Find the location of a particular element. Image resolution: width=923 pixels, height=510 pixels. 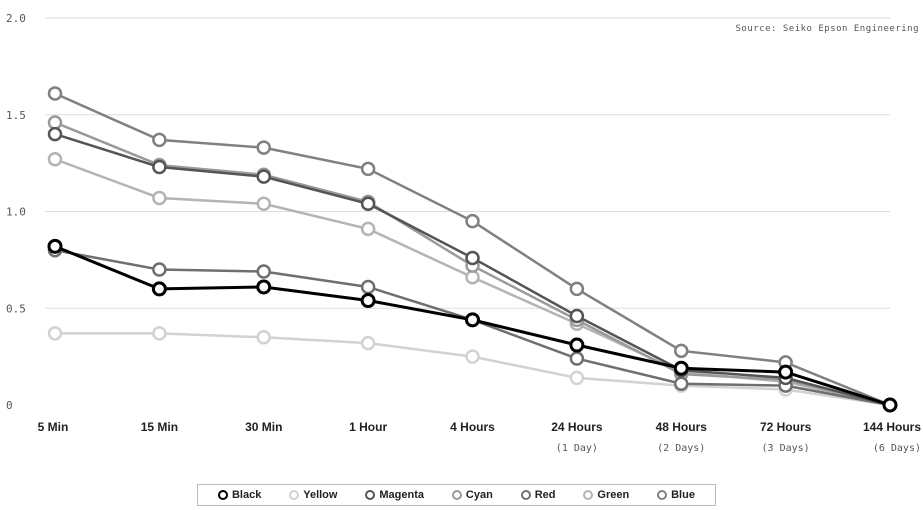

chart-legend: Black Yellow Magenta Cyan Red Green Blue is located at coordinates (456, 495).